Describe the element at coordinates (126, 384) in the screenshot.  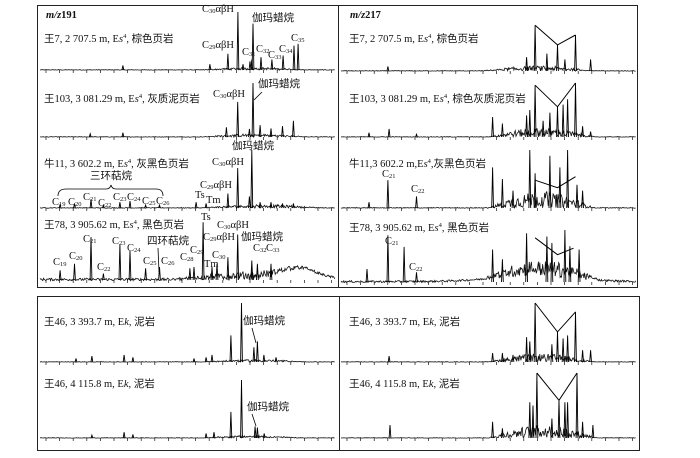
I see `sample-label-it: k` at that location.